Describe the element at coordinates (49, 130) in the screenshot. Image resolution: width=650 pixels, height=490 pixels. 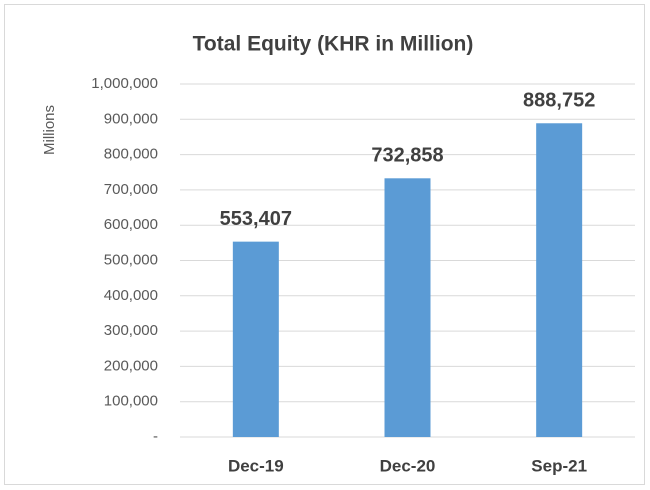
I see `y-axis-label: Millions` at that location.